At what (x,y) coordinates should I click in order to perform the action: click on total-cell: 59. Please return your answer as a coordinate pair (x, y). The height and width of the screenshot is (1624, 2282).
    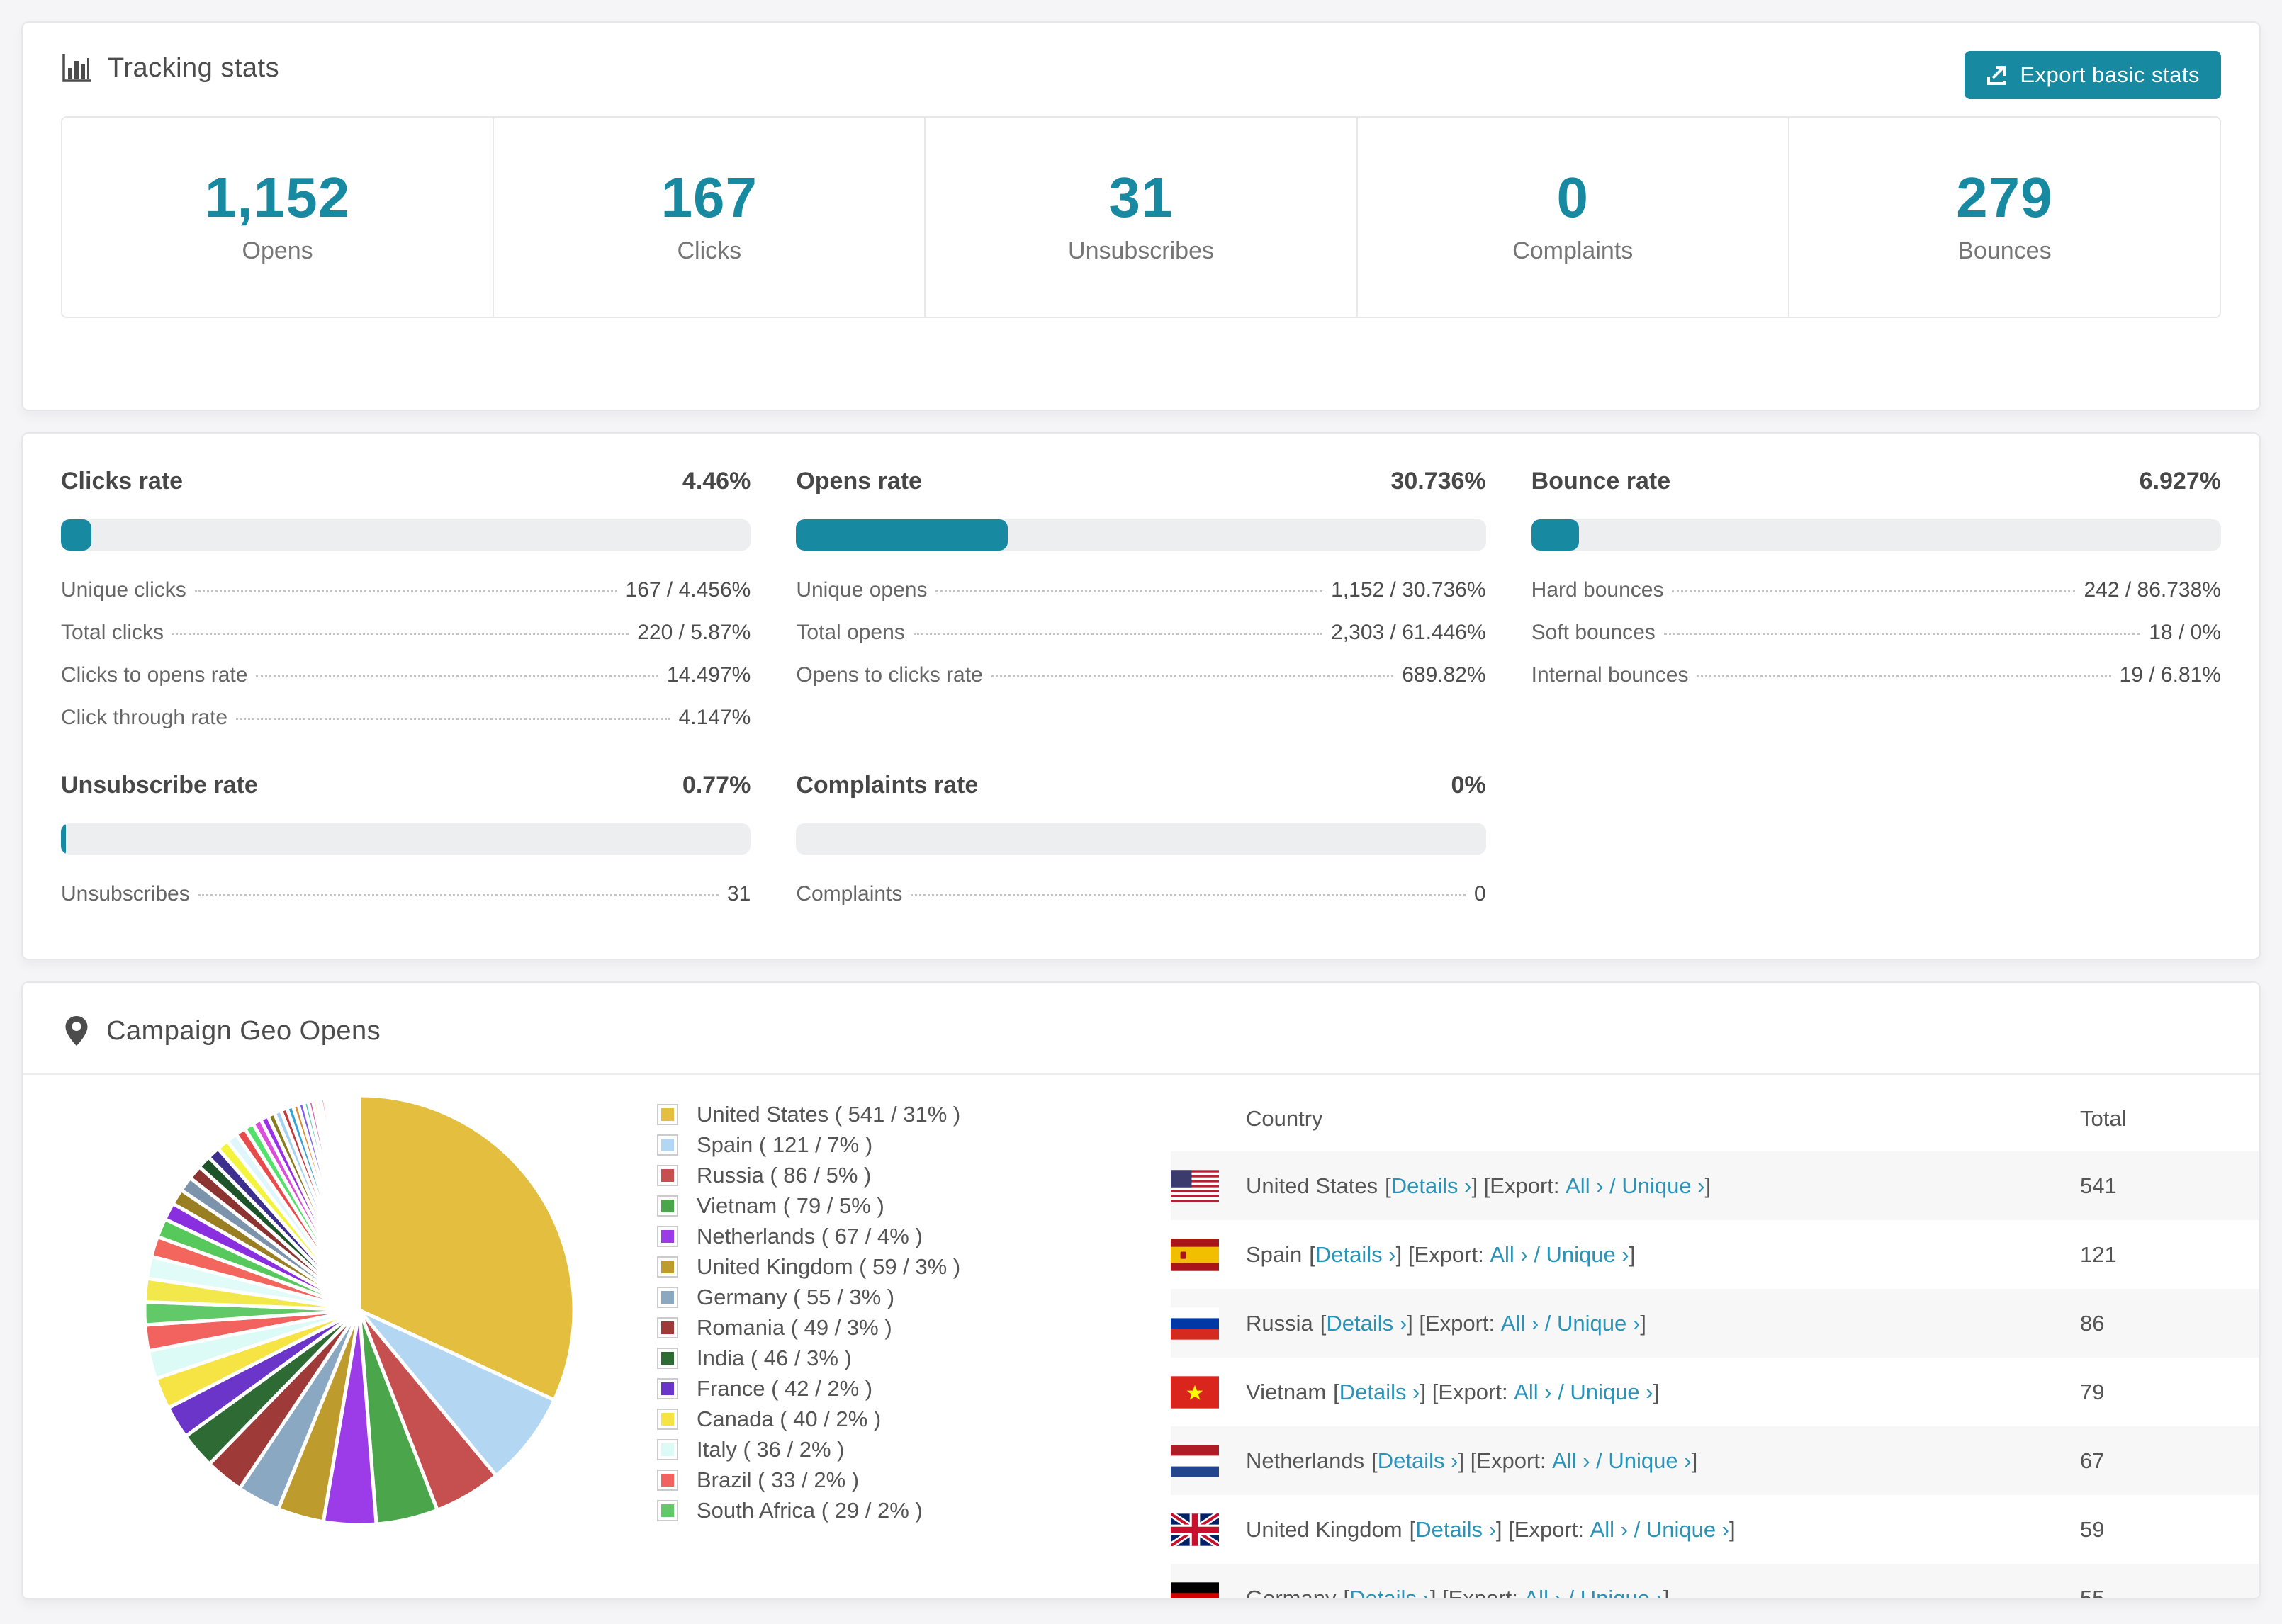
    Looking at the image, I should click on (2092, 1529).